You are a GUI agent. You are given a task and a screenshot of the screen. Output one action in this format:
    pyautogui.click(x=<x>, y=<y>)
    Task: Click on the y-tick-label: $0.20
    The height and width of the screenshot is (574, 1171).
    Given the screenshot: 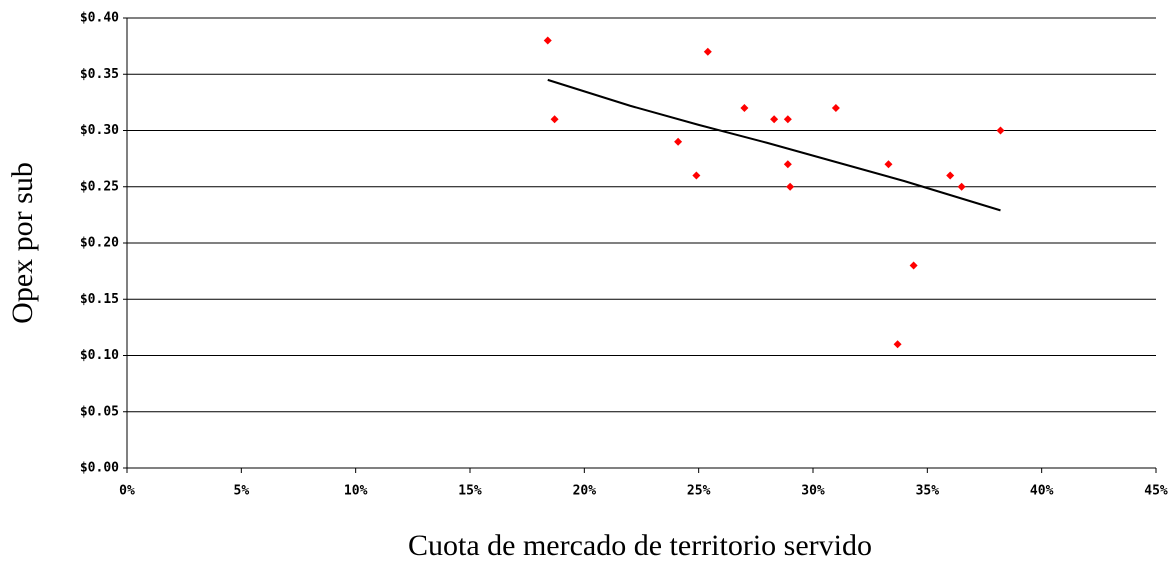 What is the action you would take?
    pyautogui.click(x=99, y=243)
    